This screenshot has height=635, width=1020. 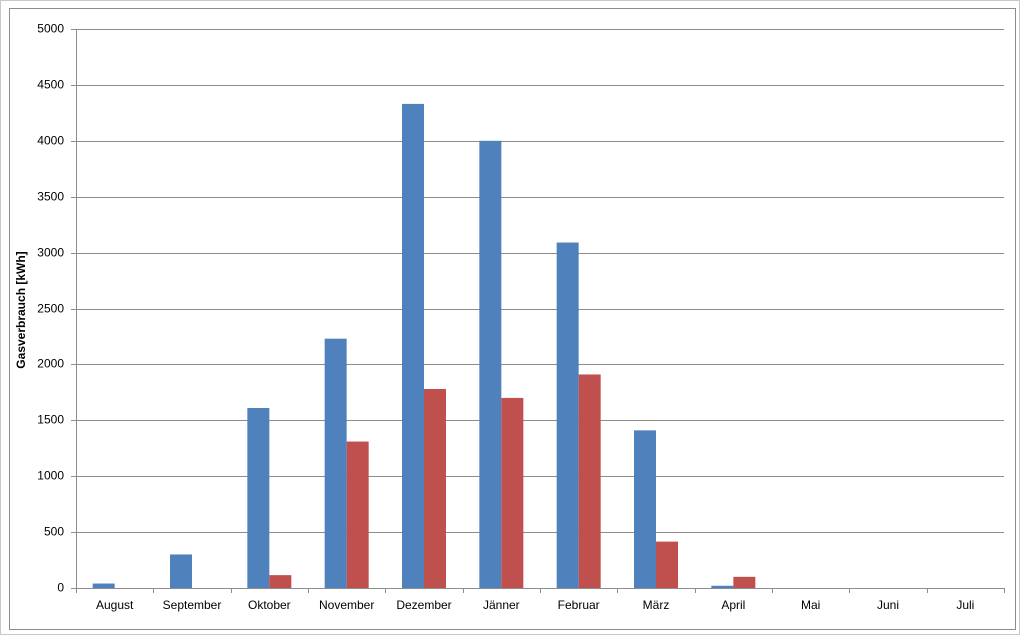 I want to click on x-tick-label: September, so click(x=192, y=605).